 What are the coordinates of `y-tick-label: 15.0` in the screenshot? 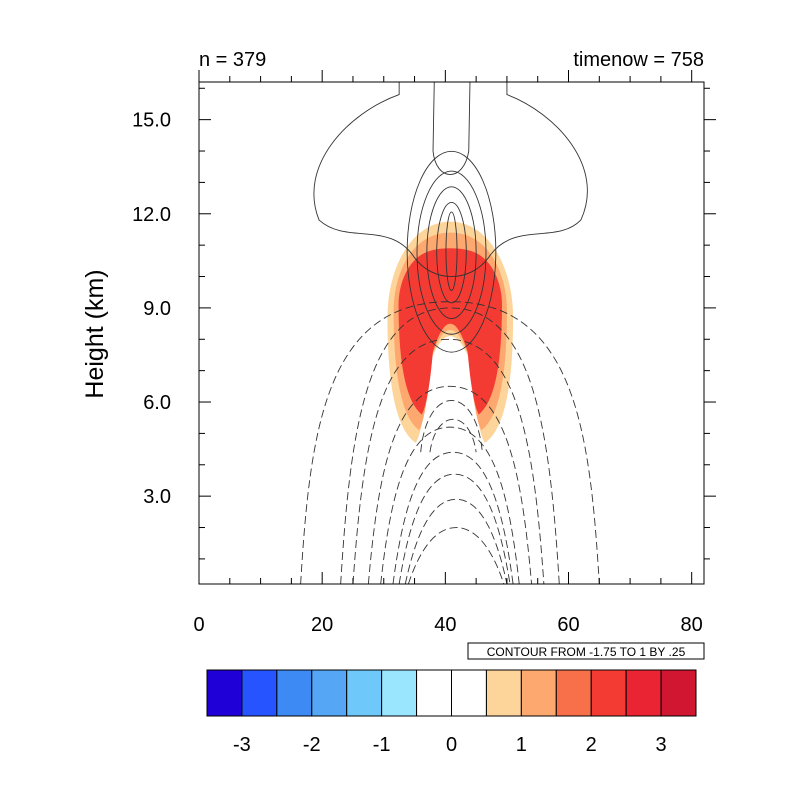 It's located at (151, 121).